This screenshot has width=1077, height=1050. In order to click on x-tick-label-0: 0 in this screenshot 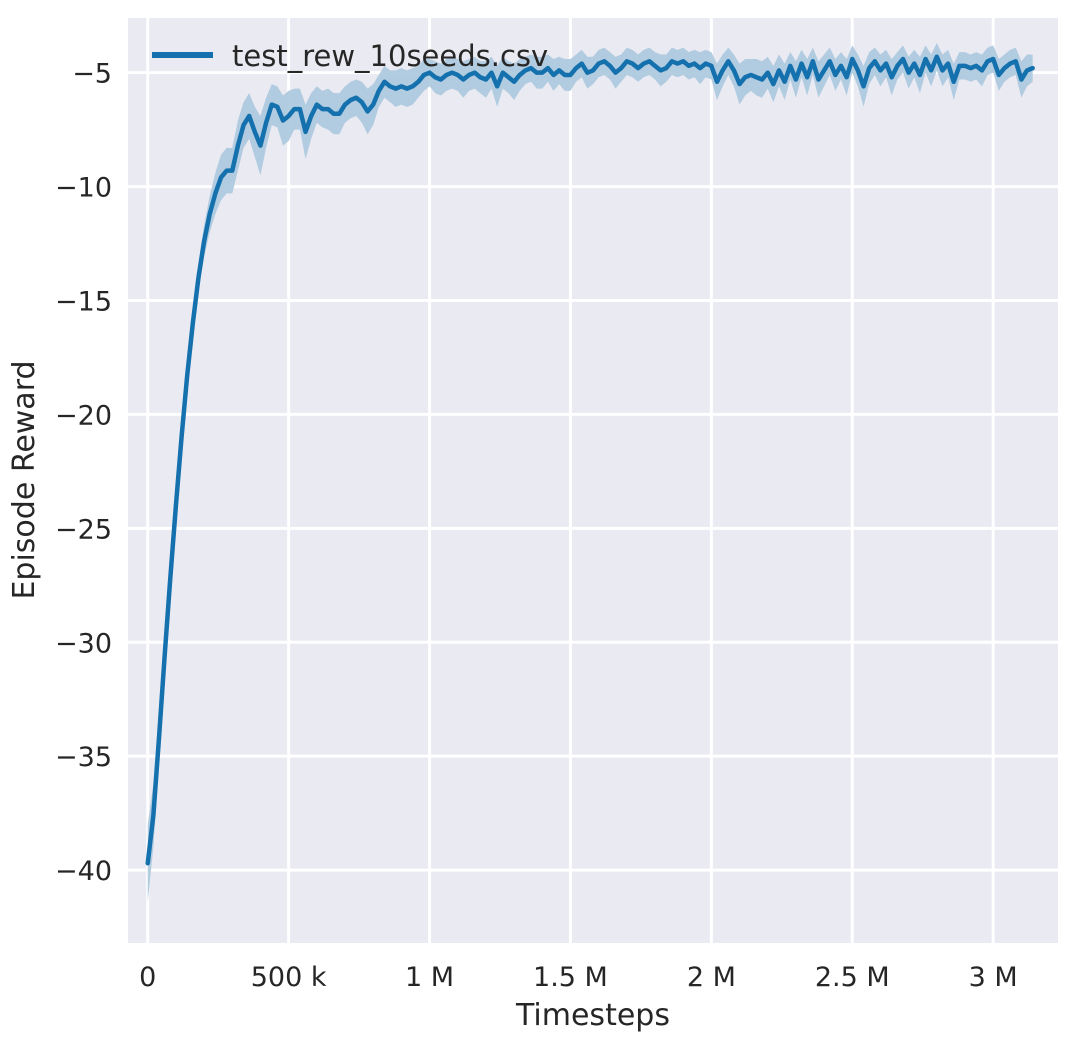, I will do `click(147, 977)`.